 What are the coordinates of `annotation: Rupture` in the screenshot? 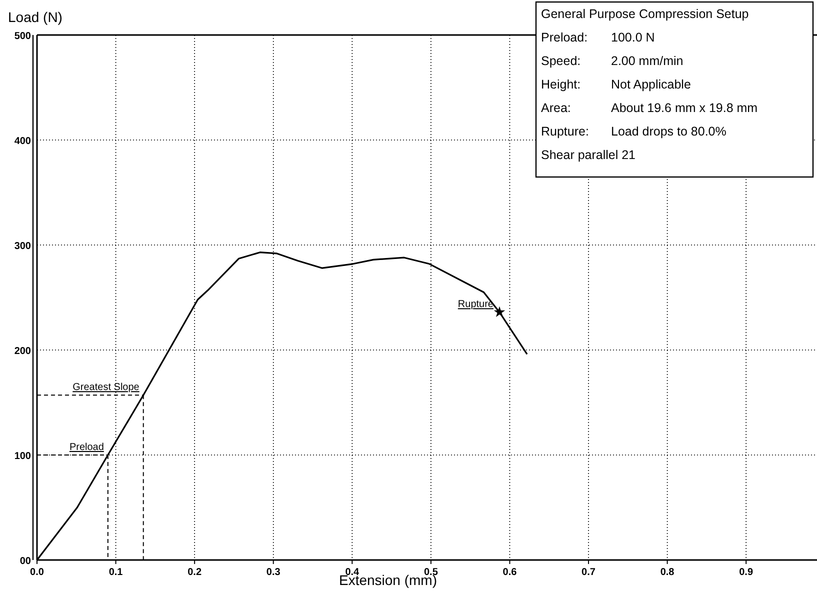 It's located at (476, 304).